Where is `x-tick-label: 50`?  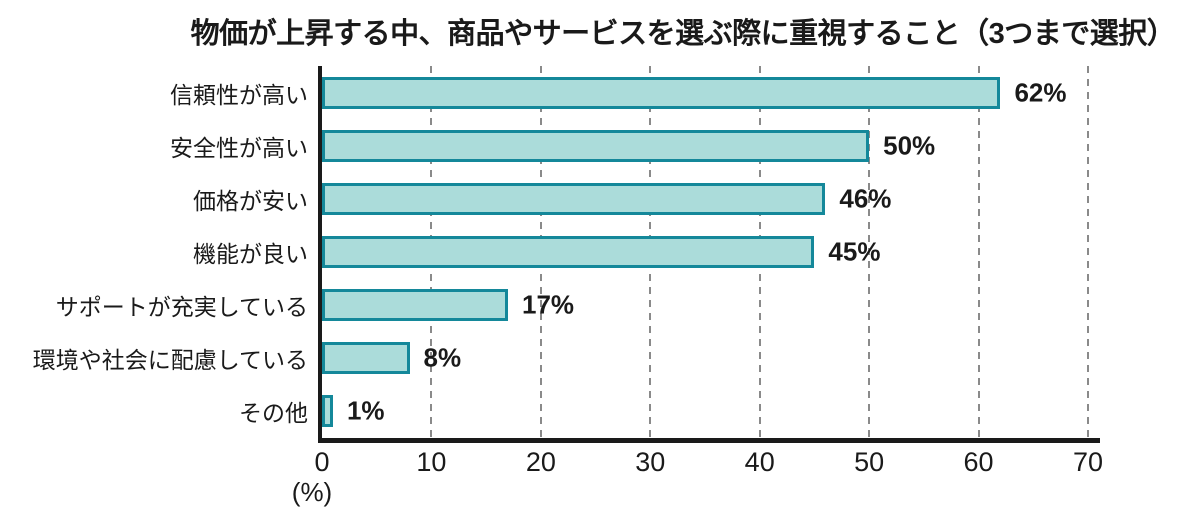 x-tick-label: 50 is located at coordinates (869, 462).